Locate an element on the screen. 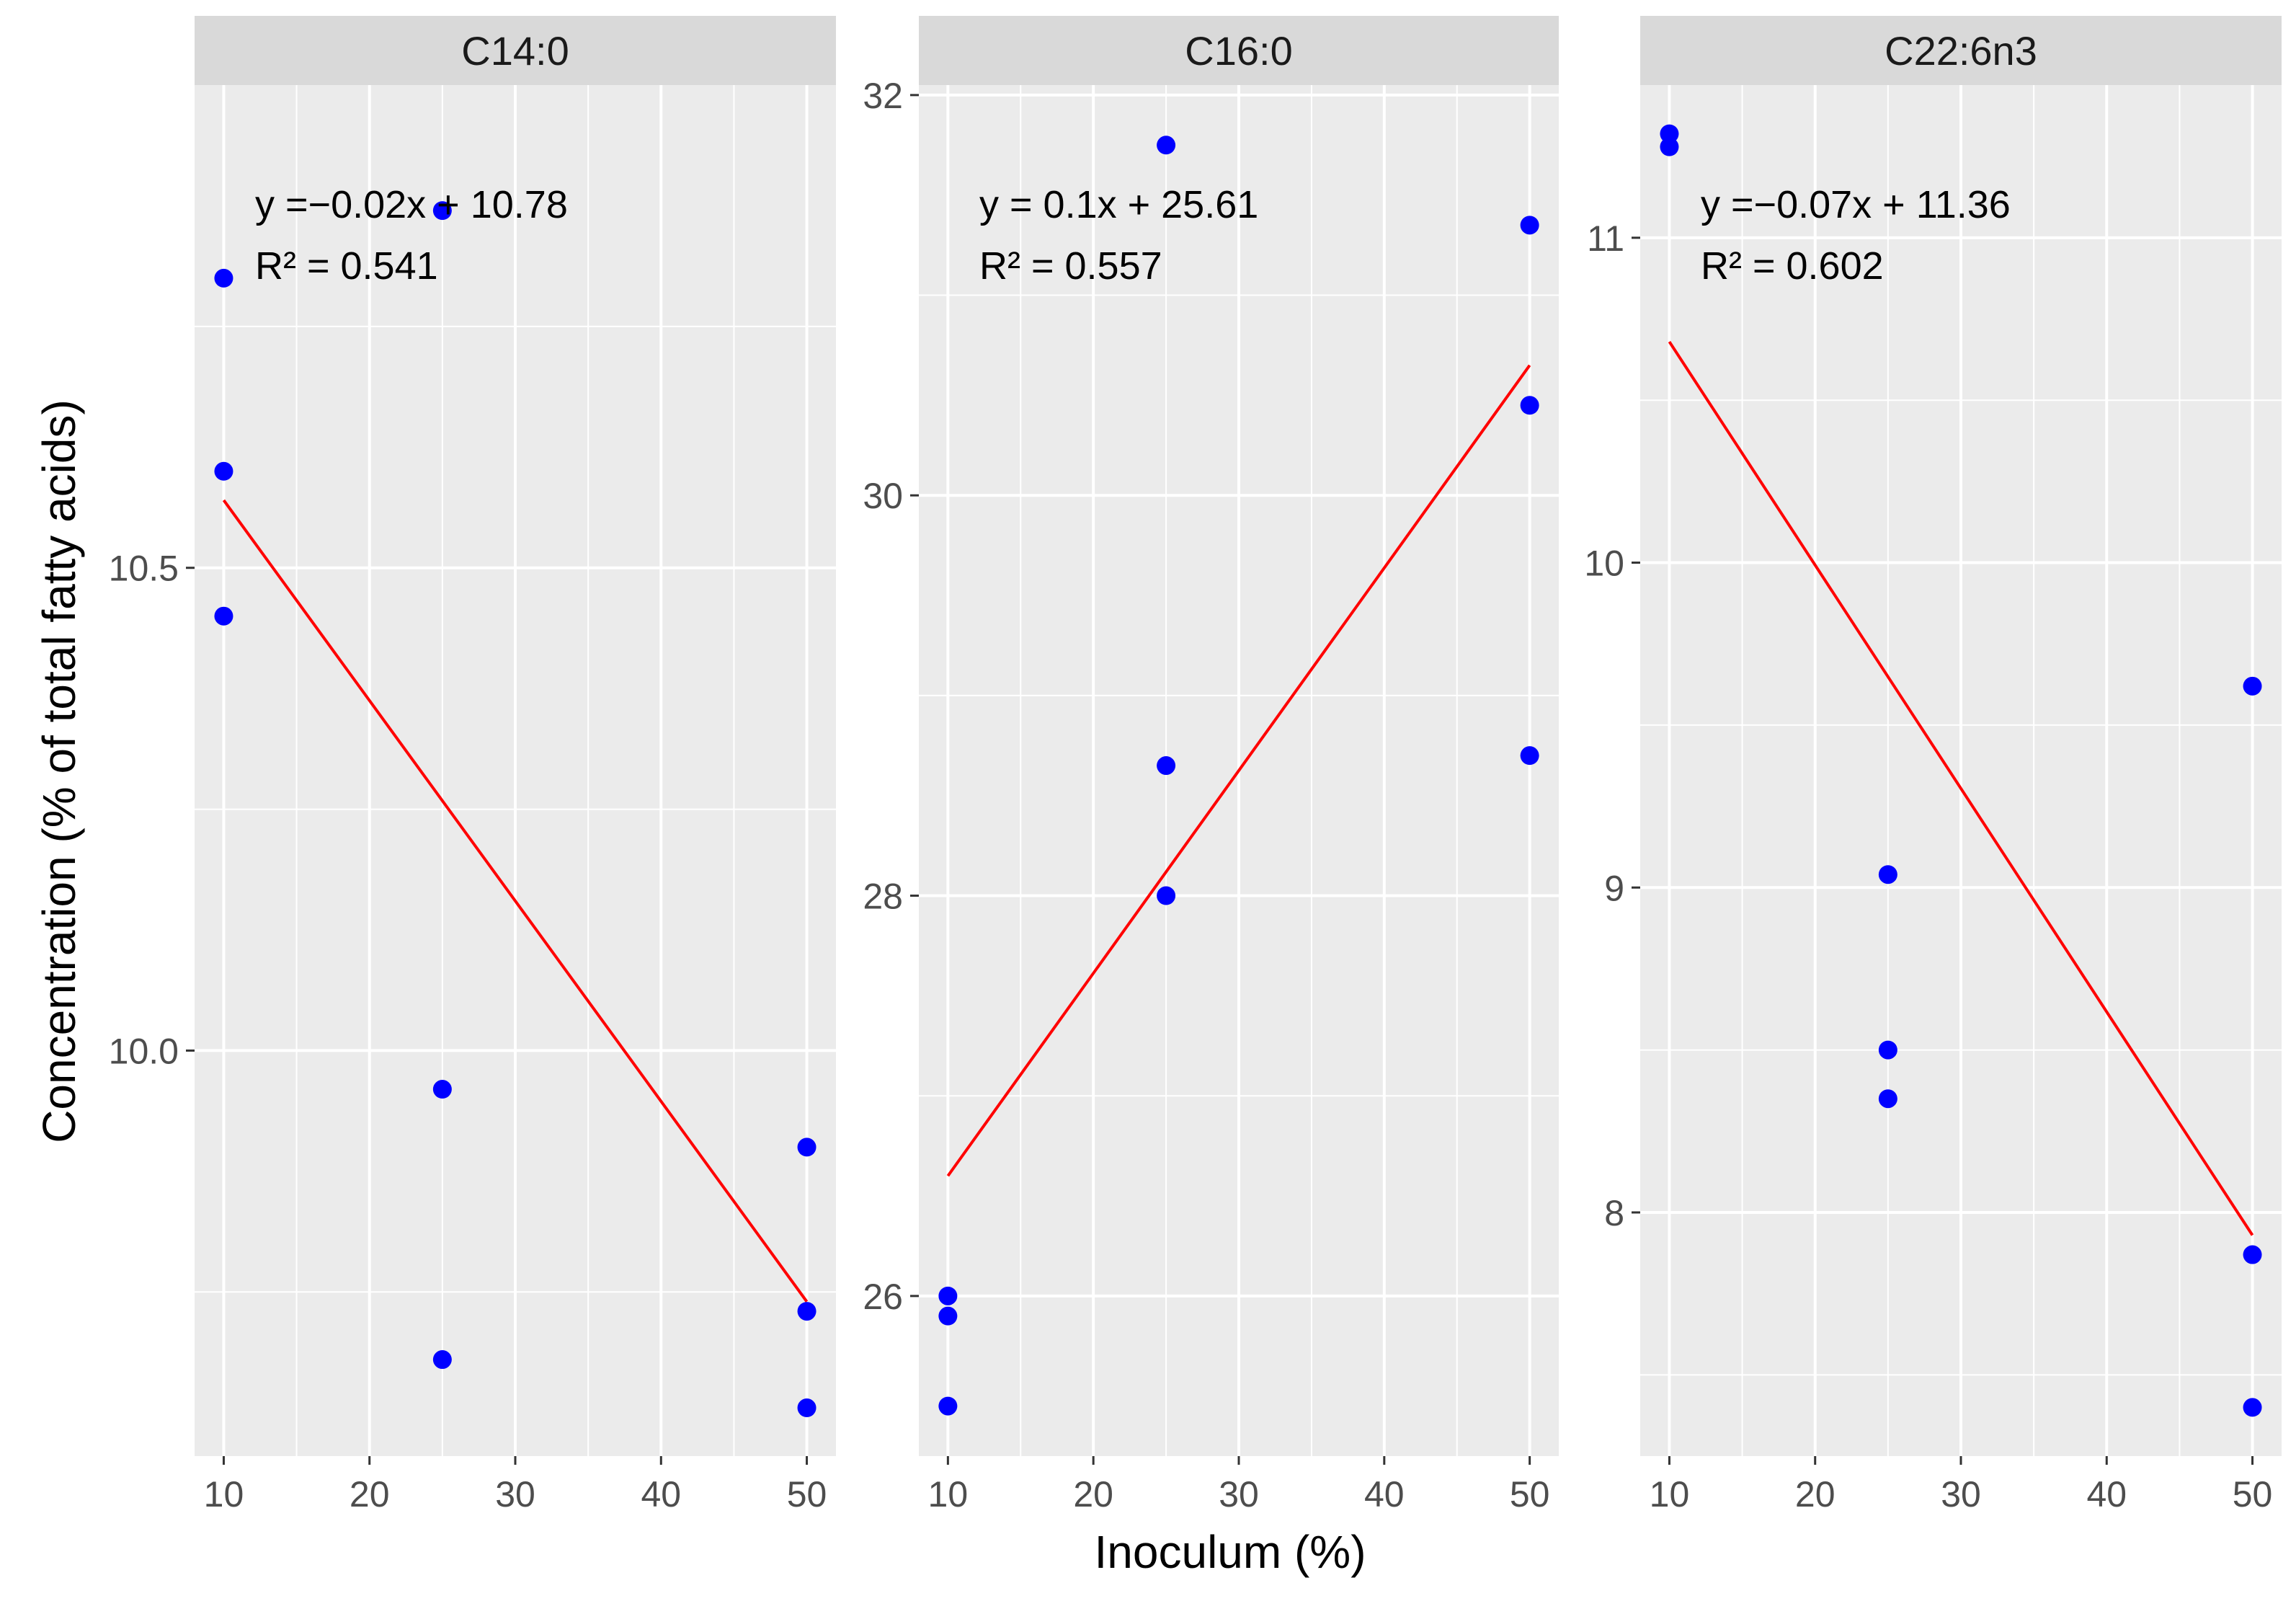 This screenshot has height=1601, width=2296. regression-equation: y =−0.02x + 10.78 is located at coordinates (411, 204).